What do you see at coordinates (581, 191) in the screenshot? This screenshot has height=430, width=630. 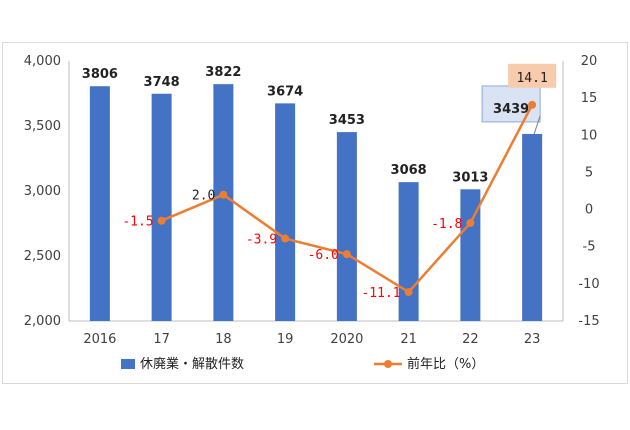 I see `right-y-axis: -15 -10 -5 0 5 10 15 20` at bounding box center [581, 191].